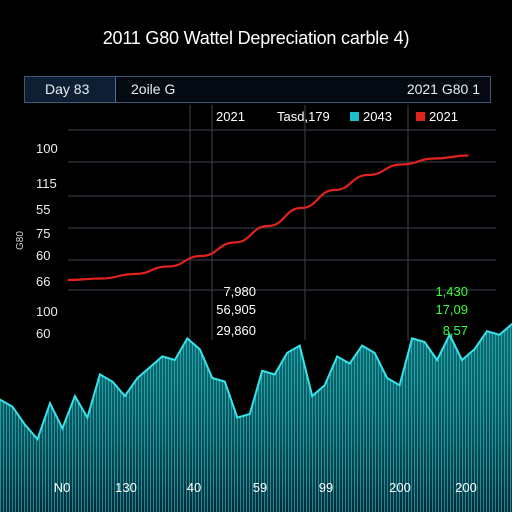  I want to click on y-tick-label: 55, so click(43, 209).